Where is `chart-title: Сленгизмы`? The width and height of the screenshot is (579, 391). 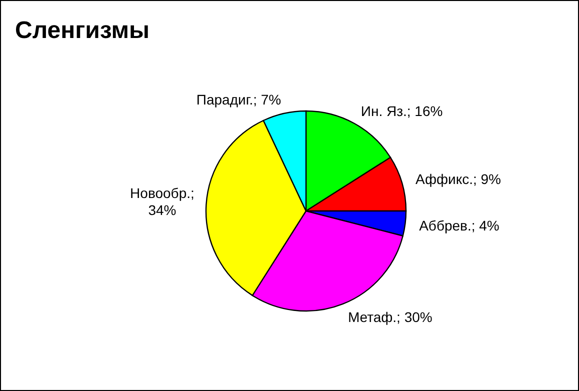
chart-title: Сленгизмы is located at coordinates (82, 31).